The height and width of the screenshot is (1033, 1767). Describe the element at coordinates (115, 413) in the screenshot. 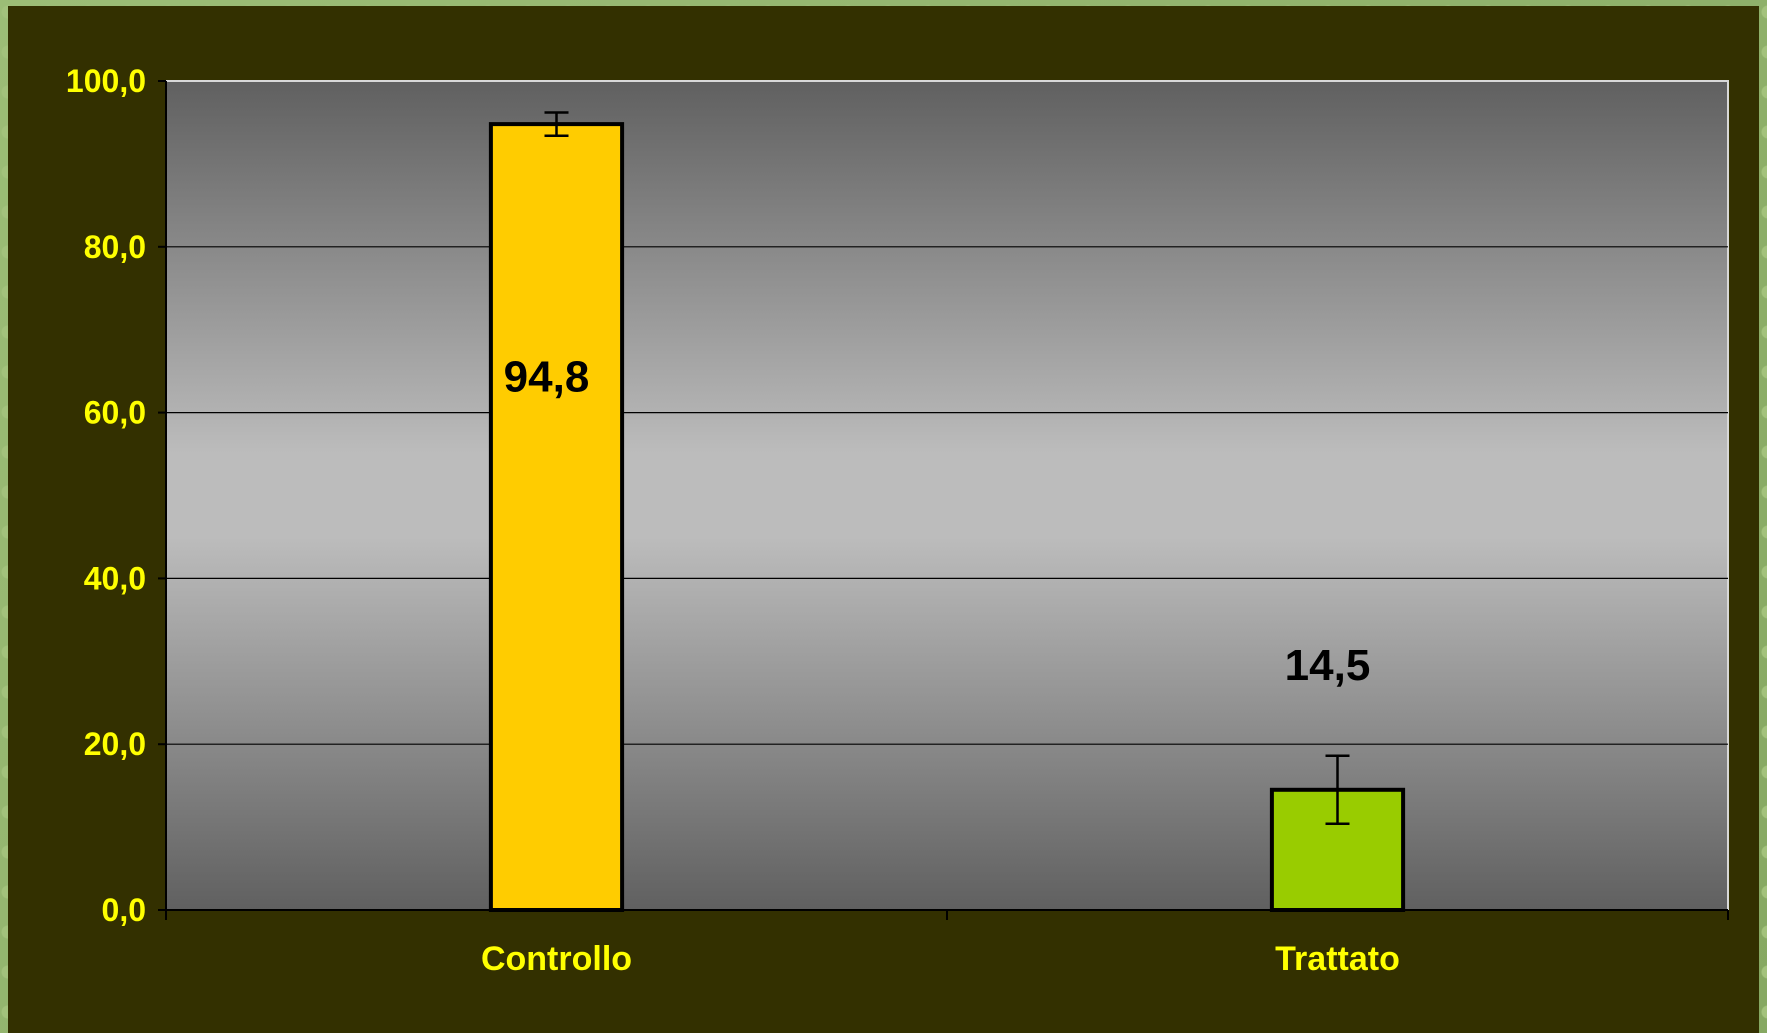

I see `y-tick-label: 60,0` at that location.